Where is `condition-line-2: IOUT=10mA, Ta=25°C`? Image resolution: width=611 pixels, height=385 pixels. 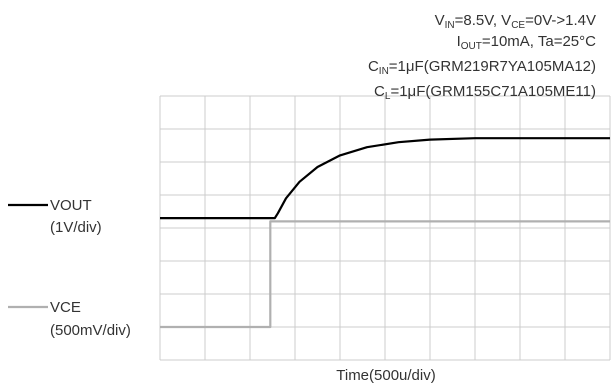
condition-line-2: IOUT=10mA, Ta=25°C is located at coordinates (527, 42).